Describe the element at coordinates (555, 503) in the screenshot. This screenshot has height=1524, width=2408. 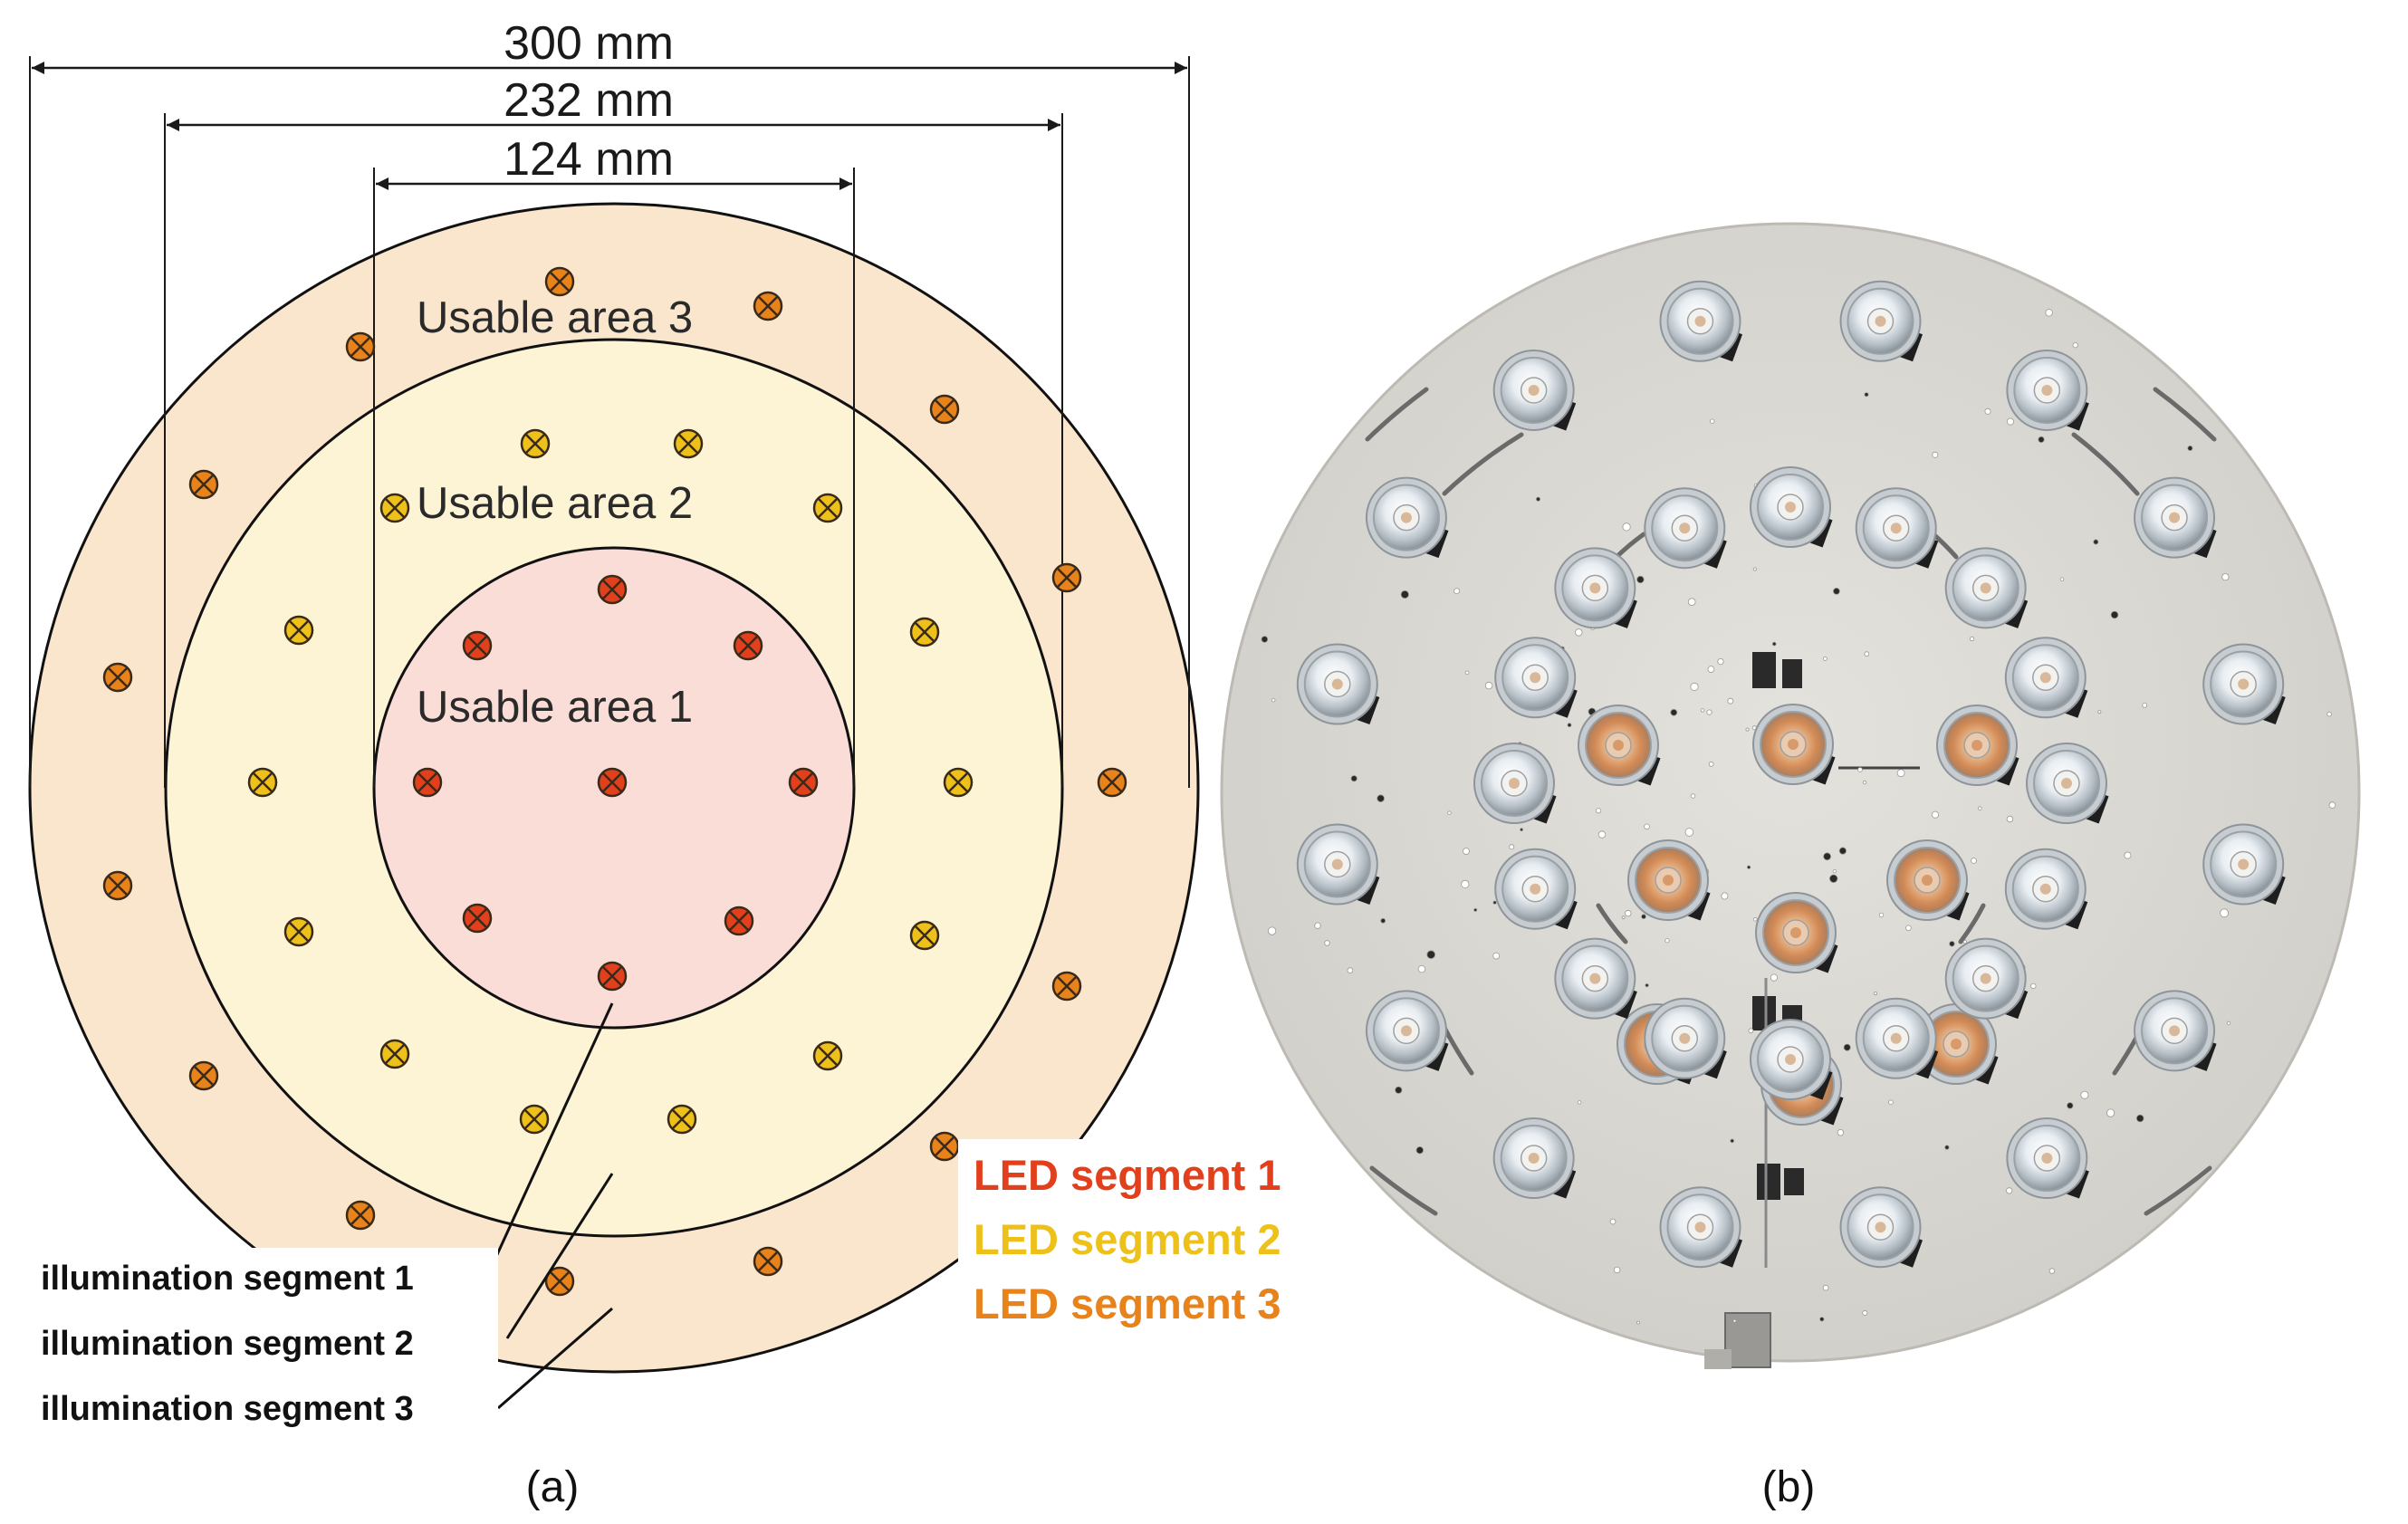
I see `usable-area-2-label: Usable area 2` at that location.